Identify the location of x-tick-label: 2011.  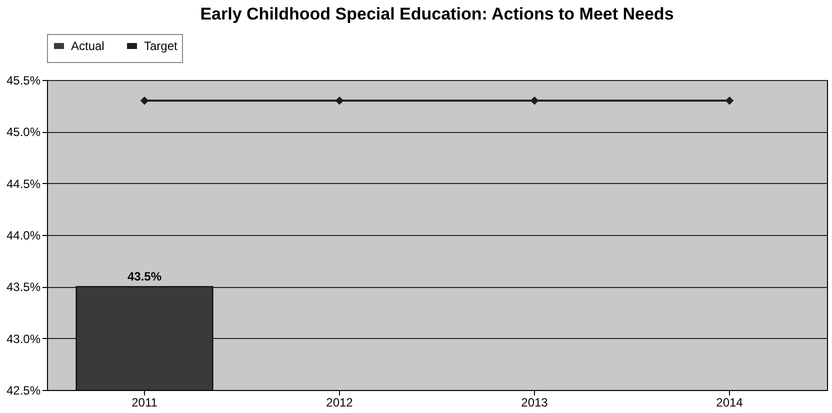
(145, 403).